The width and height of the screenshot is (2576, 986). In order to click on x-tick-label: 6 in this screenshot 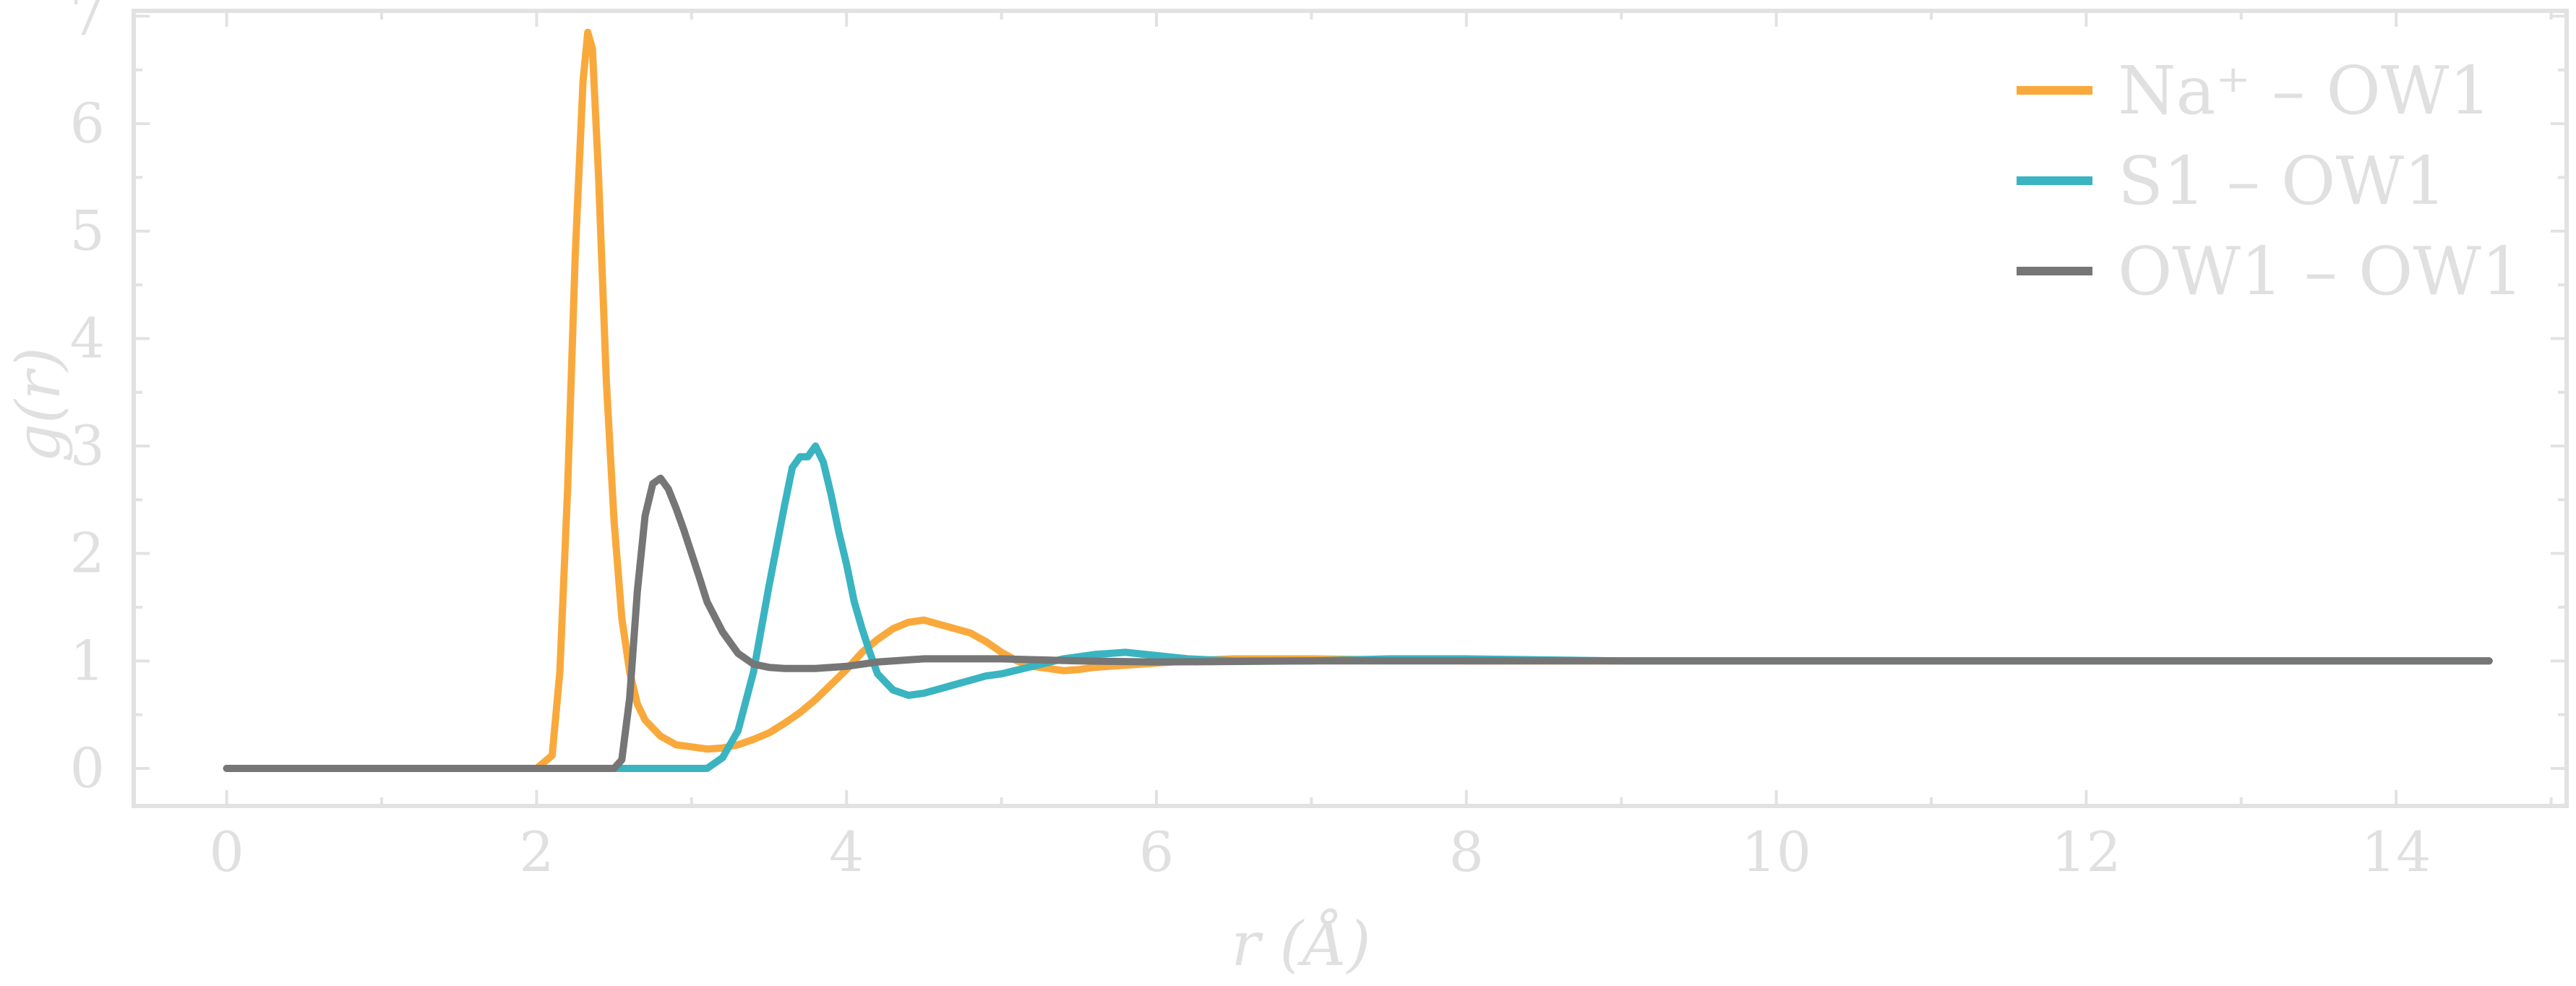, I will do `click(1156, 852)`.